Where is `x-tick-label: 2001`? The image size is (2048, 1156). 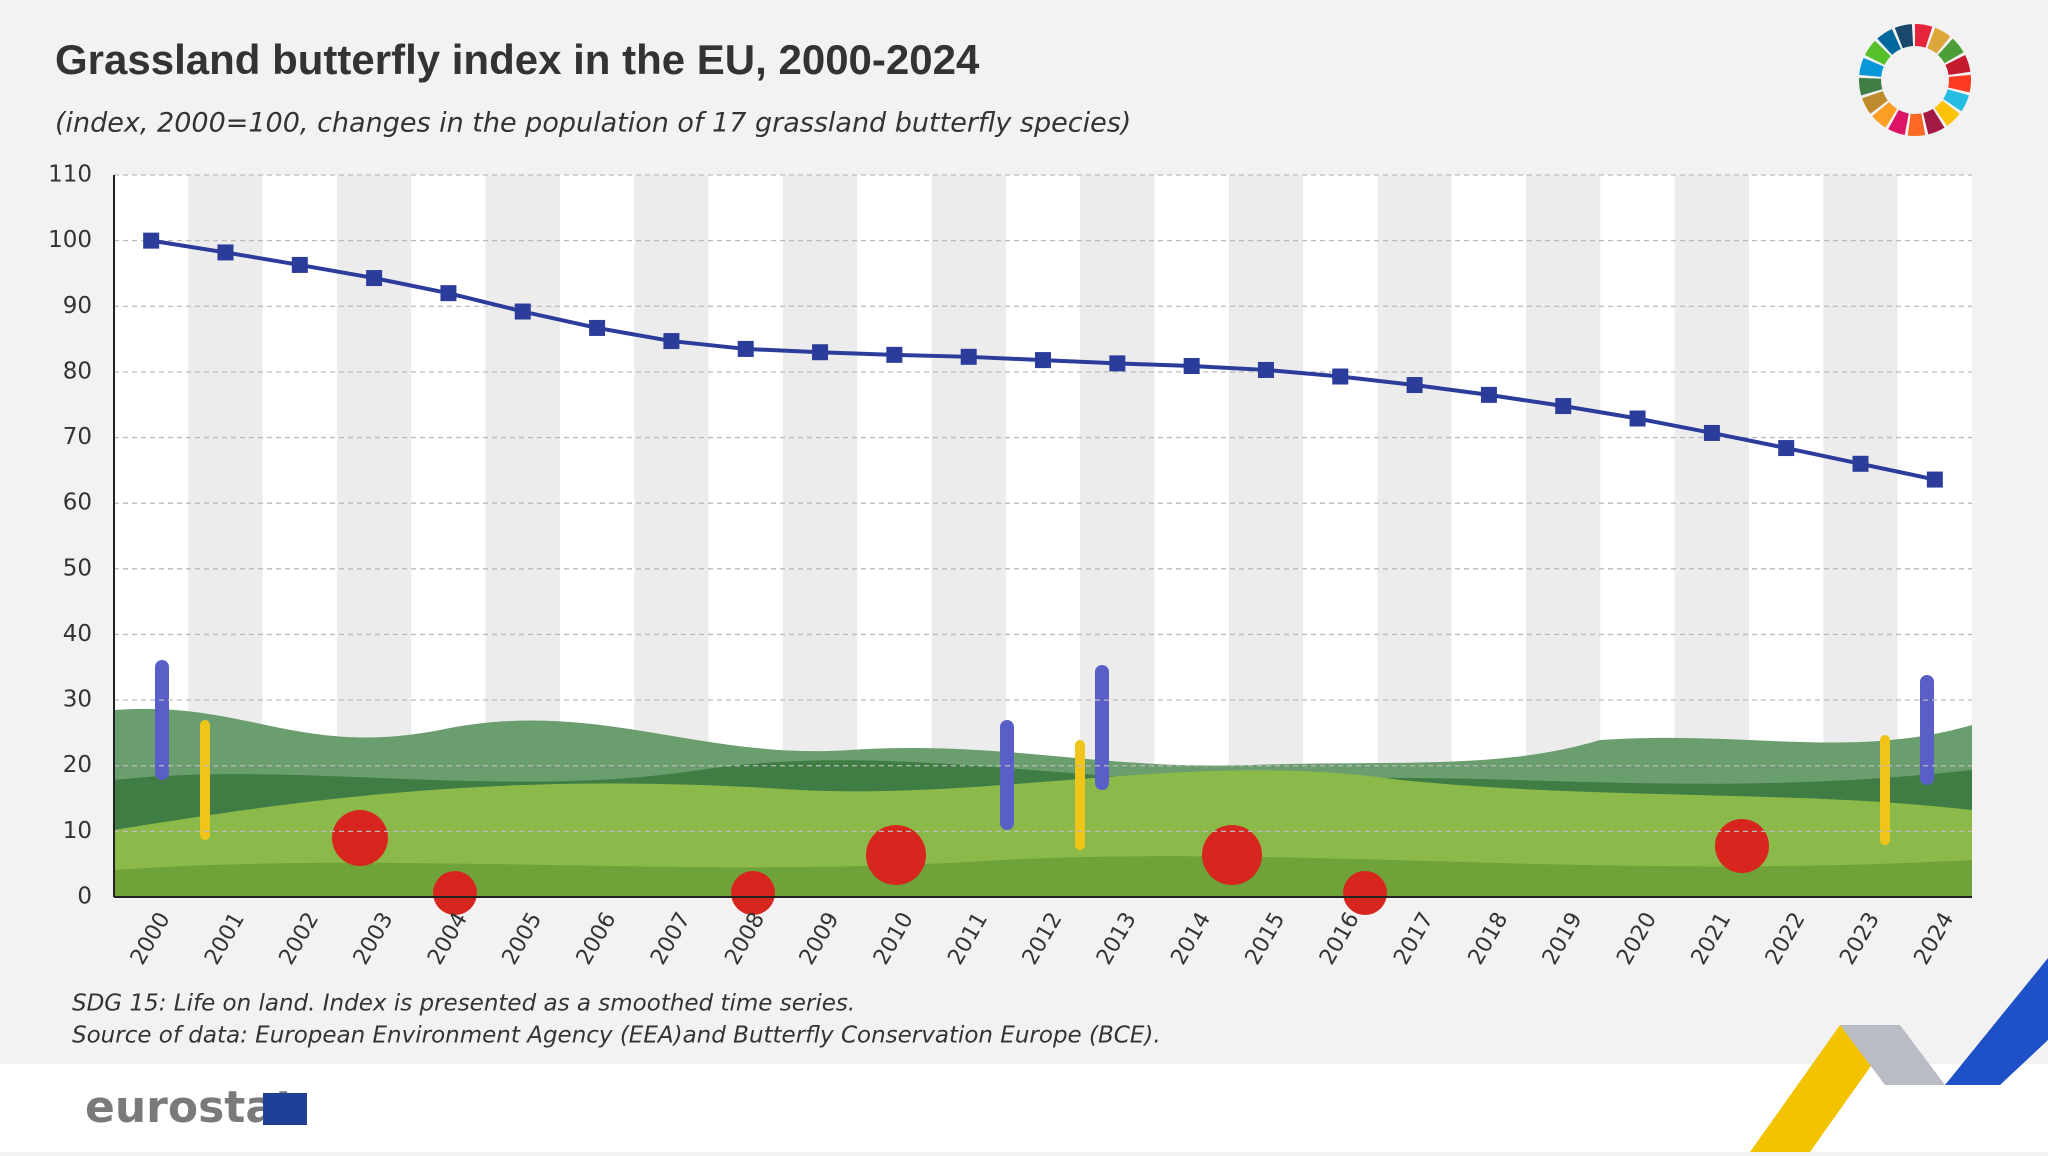
x-tick-label: 2001 is located at coordinates (225, 938).